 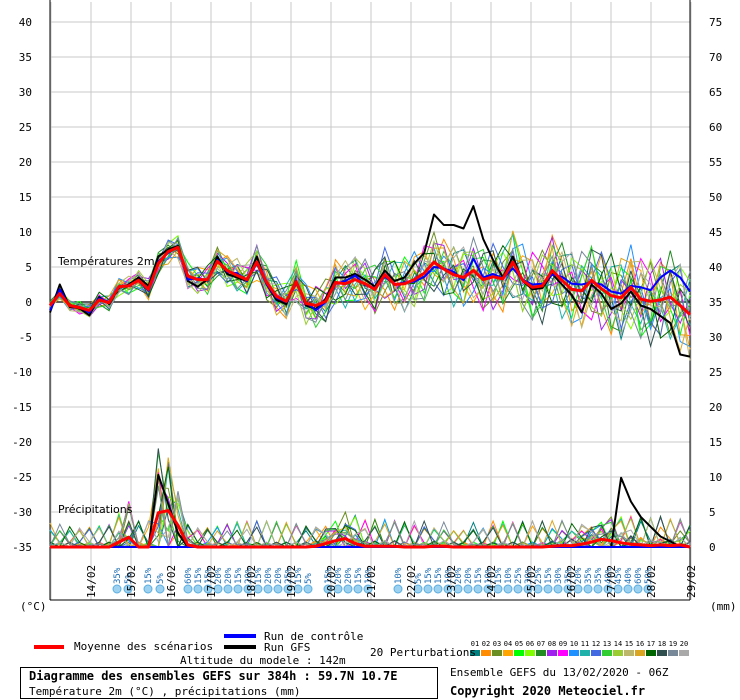 What do you see at coordinates (519, 644) in the screenshot?
I see `perturbation-number: 05` at bounding box center [519, 644].